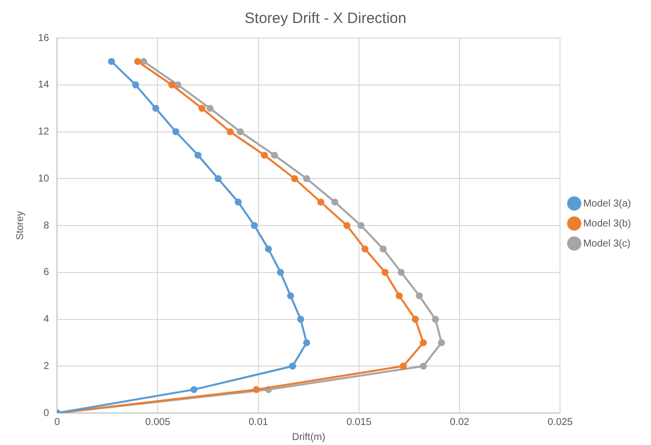 This screenshot has height=445, width=651. What do you see at coordinates (606, 244) in the screenshot?
I see `legend-label: Model 3(c)` at bounding box center [606, 244].